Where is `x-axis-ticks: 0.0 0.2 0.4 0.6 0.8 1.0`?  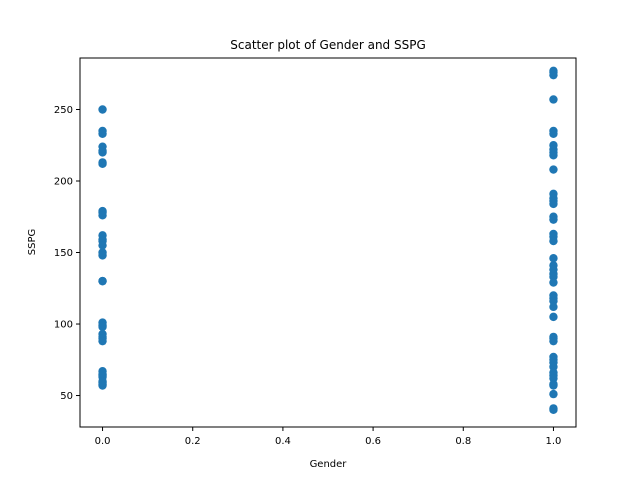
x-axis-ticks: 0.0 0.2 0.4 0.6 0.8 1.0 is located at coordinates (328, 437).